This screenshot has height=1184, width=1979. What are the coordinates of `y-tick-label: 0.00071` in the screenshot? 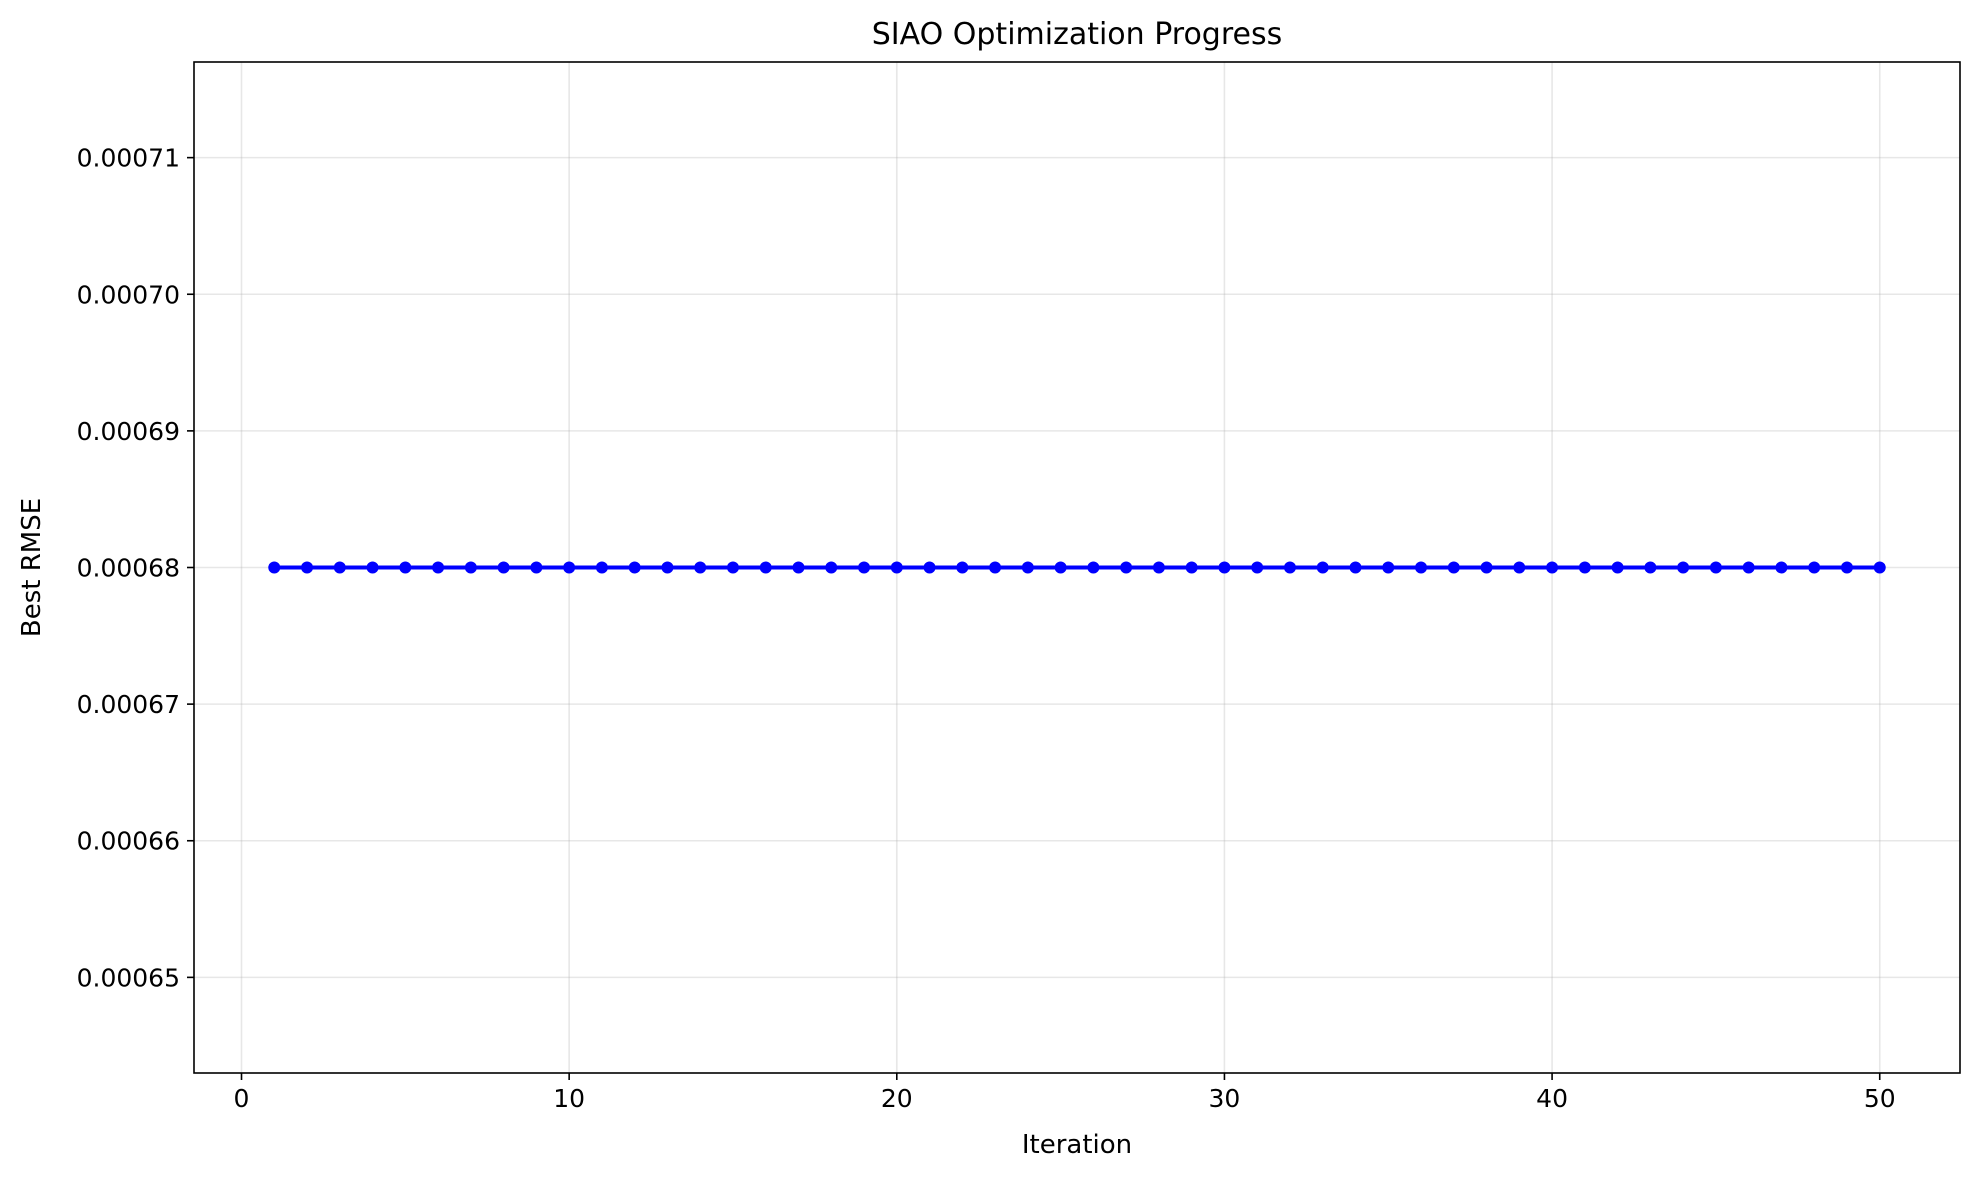 It's located at (128, 158).